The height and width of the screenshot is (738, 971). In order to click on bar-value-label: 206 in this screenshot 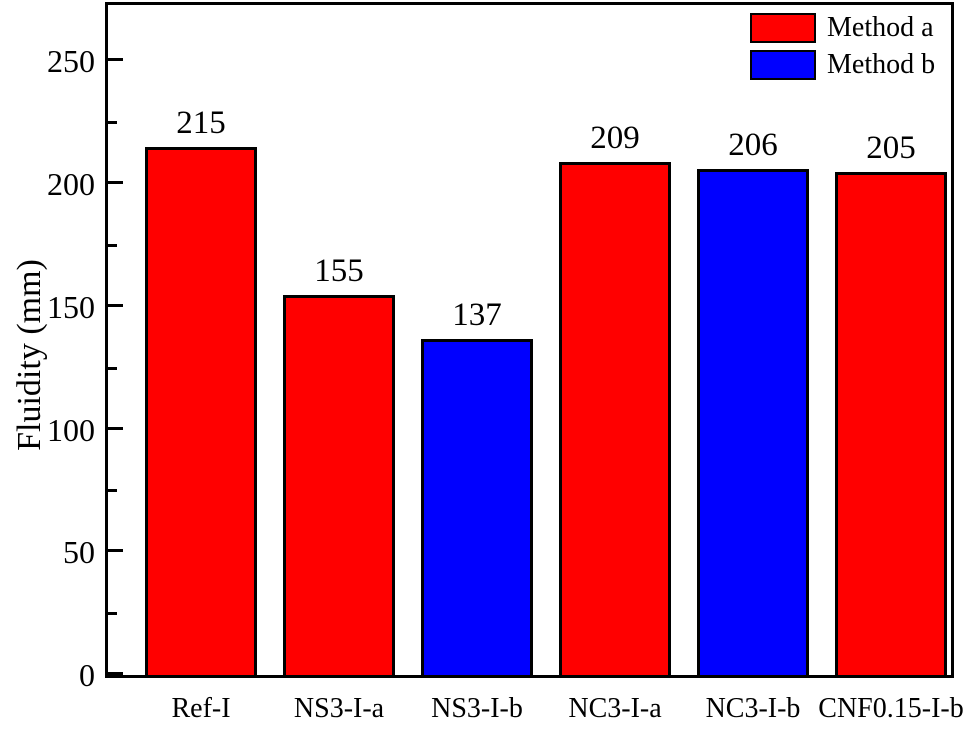, I will do `click(753, 145)`.